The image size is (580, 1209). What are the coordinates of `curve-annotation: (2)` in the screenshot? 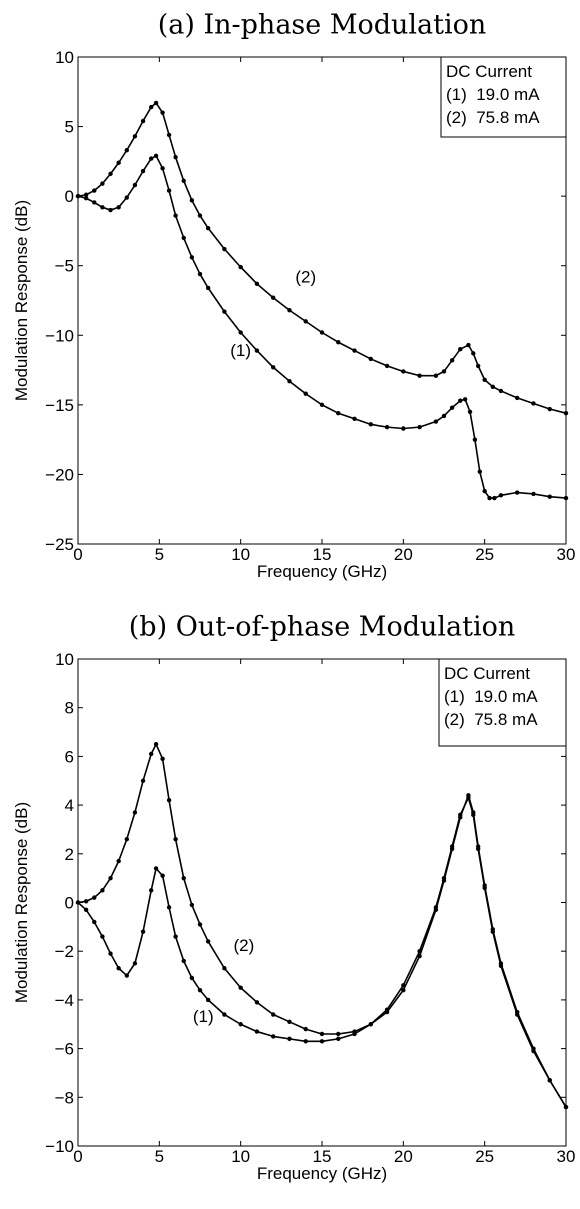 It's located at (305, 276).